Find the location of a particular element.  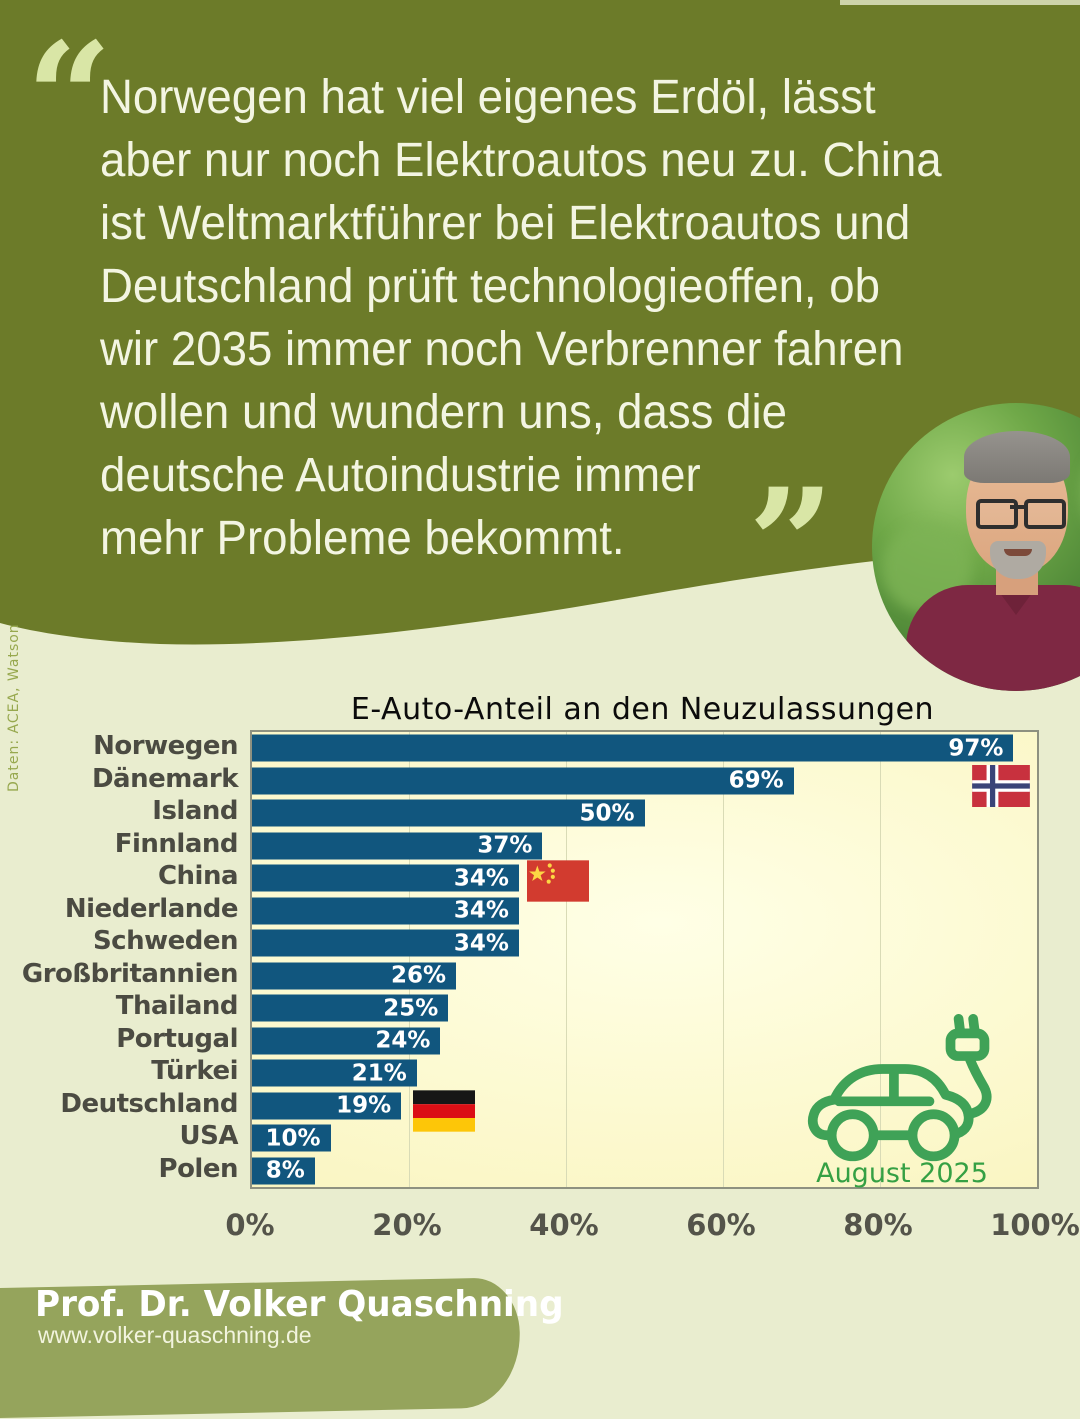

bar-value-label: 37% is located at coordinates (505, 845).